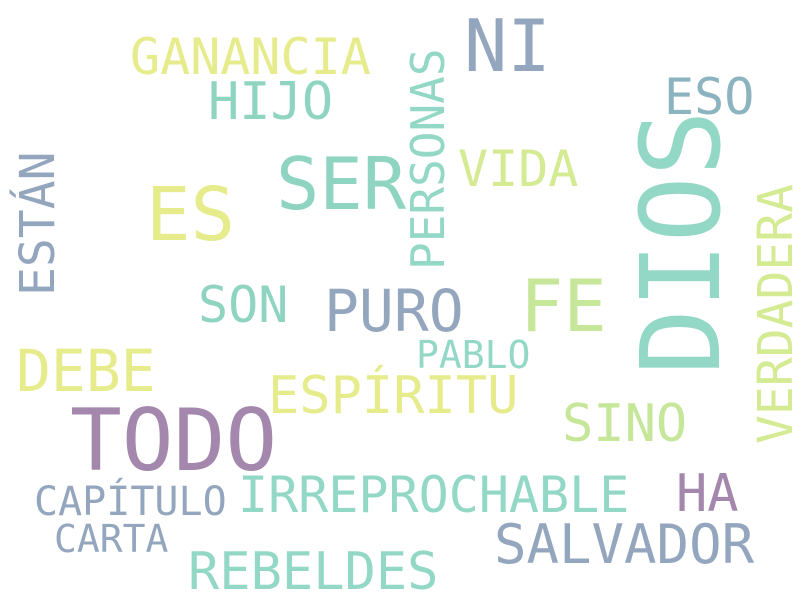 The width and height of the screenshot is (800, 602). Describe the element at coordinates (518, 169) in the screenshot. I see `word-vida: VIDA` at that location.